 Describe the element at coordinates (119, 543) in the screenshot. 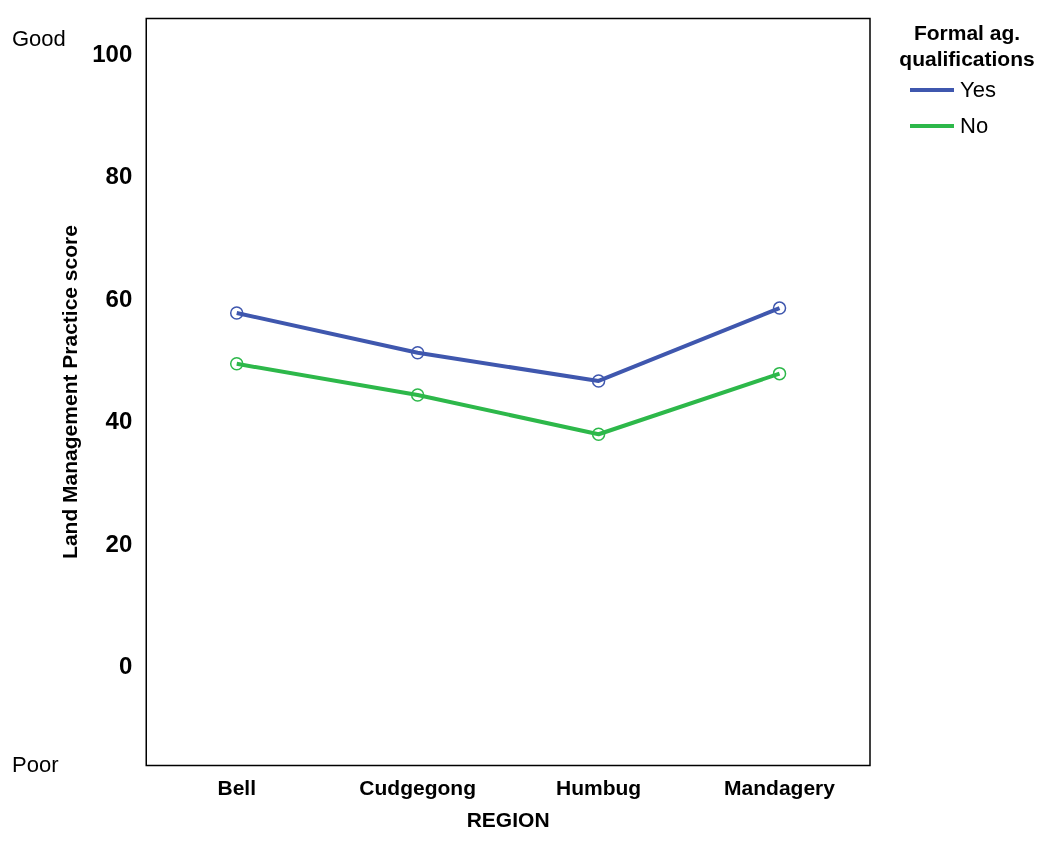

I see `y-tick-label: 20` at that location.